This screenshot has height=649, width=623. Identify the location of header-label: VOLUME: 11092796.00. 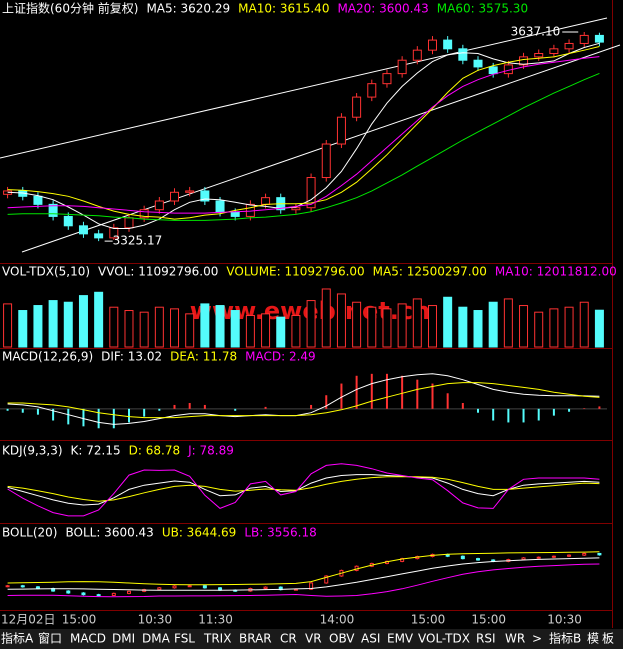
(295, 272).